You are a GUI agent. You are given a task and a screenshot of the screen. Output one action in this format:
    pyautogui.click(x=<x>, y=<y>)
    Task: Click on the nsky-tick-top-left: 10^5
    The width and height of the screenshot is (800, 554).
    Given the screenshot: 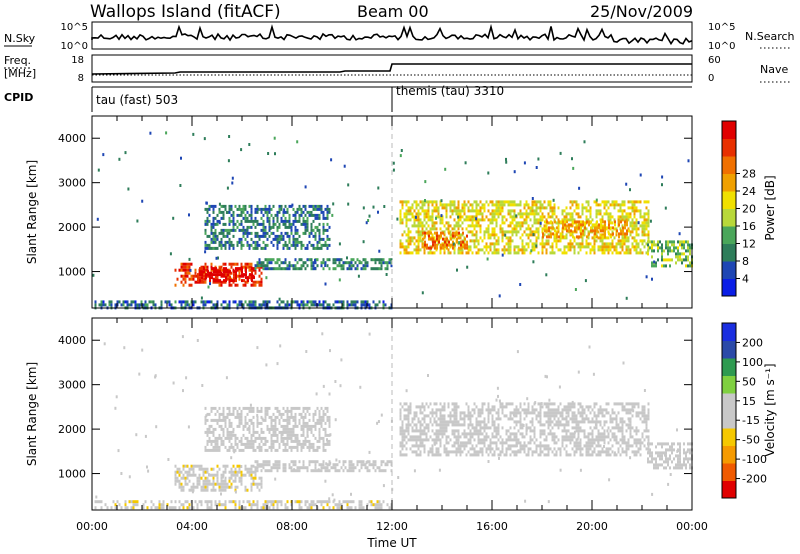 What is the action you would take?
    pyautogui.click(x=74, y=27)
    